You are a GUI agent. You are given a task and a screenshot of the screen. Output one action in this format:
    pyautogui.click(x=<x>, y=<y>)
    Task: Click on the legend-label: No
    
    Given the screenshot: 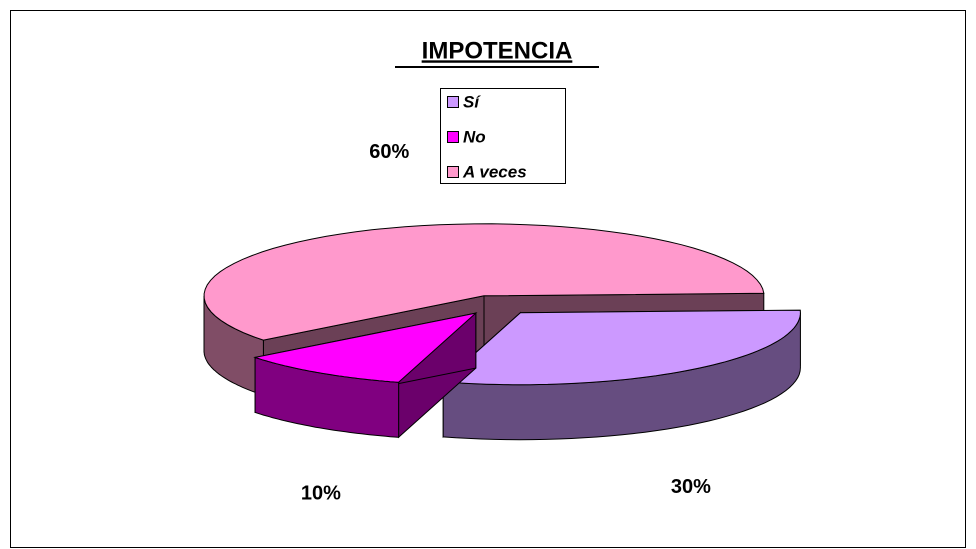 What is the action you would take?
    pyautogui.click(x=474, y=136)
    